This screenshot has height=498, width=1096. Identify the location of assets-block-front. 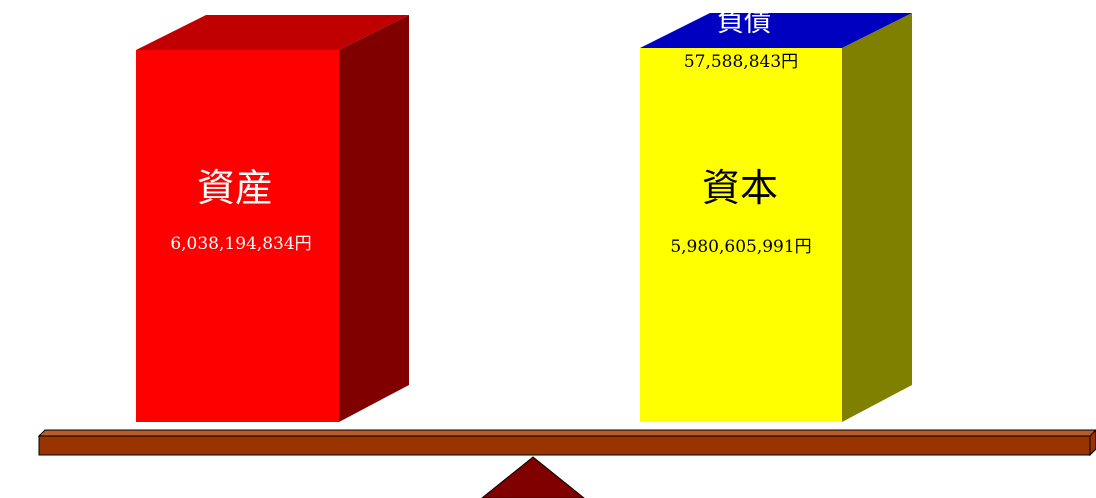
(237, 236).